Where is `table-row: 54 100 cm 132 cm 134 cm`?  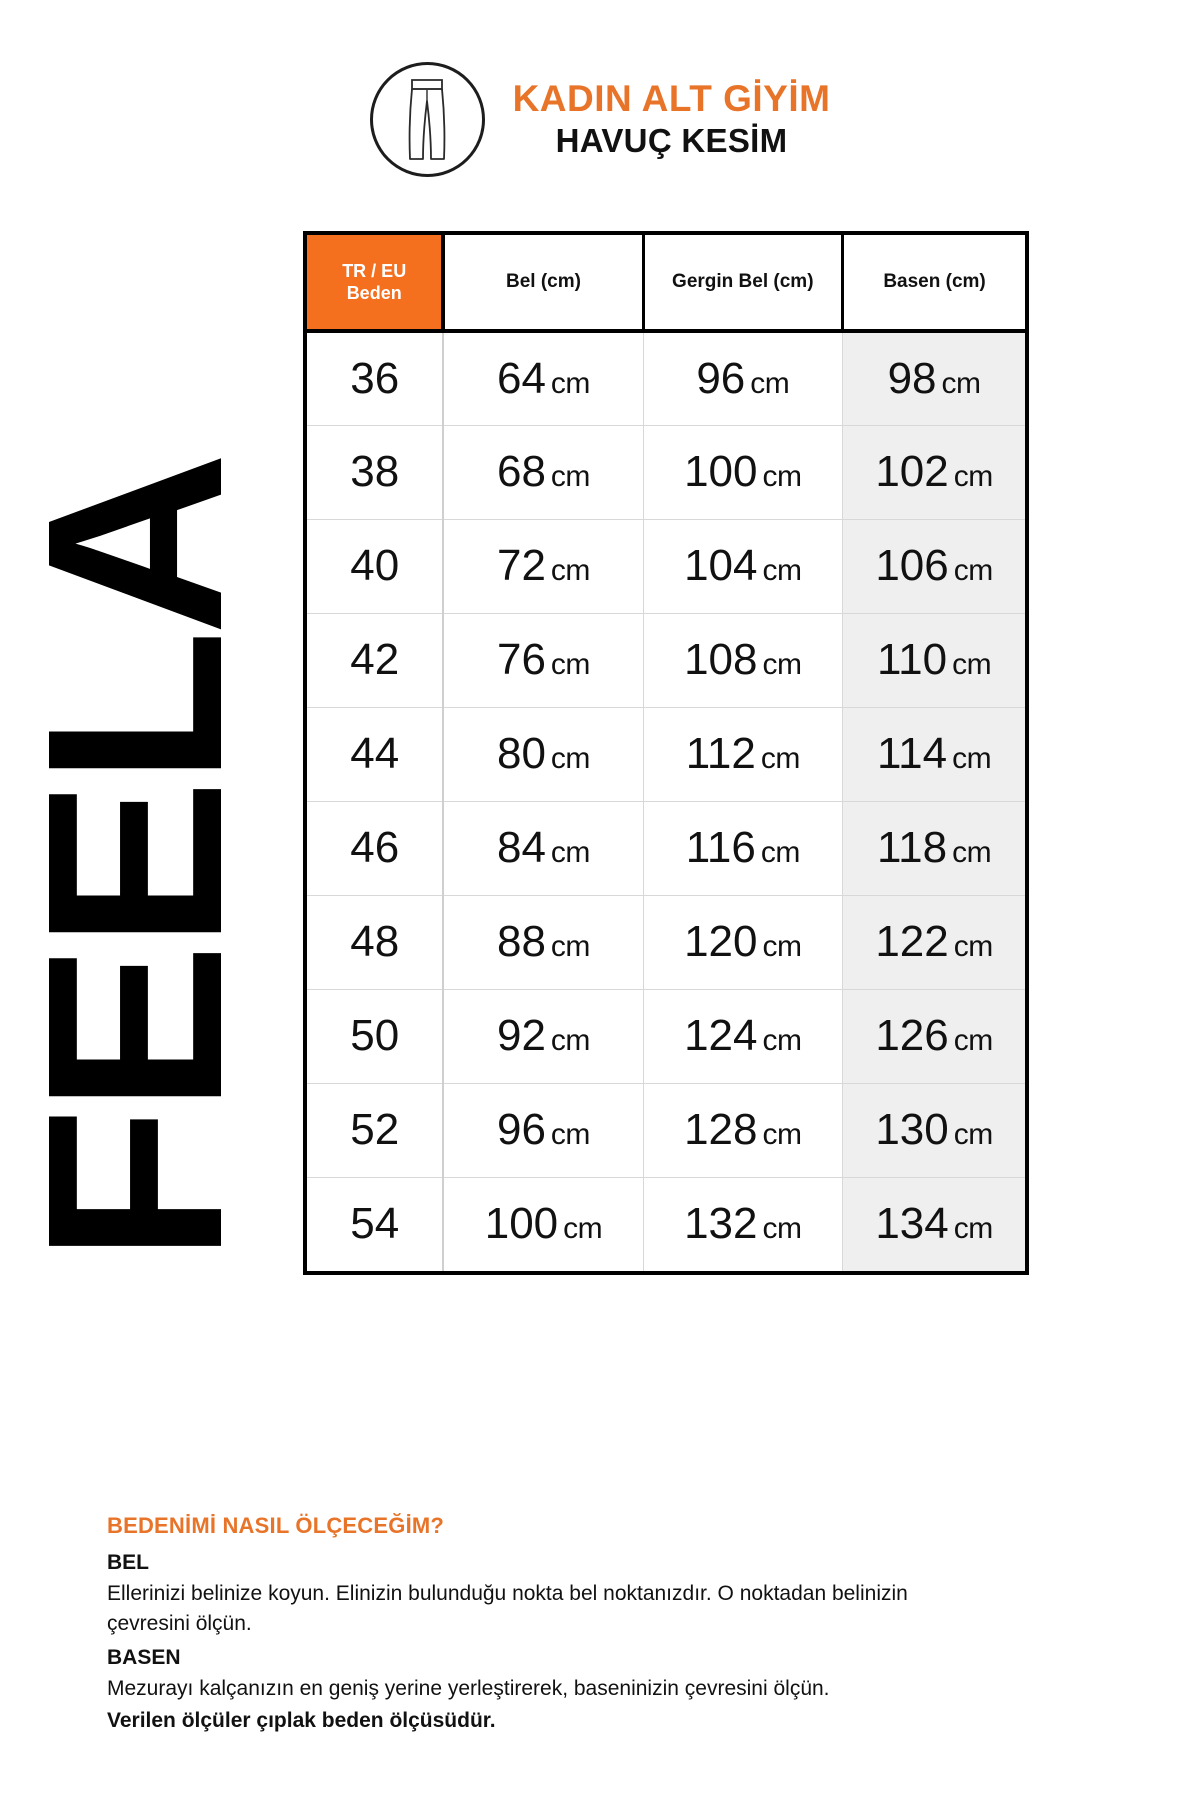 table-row: 54 100 cm 132 cm 134 cm is located at coordinates (666, 1224).